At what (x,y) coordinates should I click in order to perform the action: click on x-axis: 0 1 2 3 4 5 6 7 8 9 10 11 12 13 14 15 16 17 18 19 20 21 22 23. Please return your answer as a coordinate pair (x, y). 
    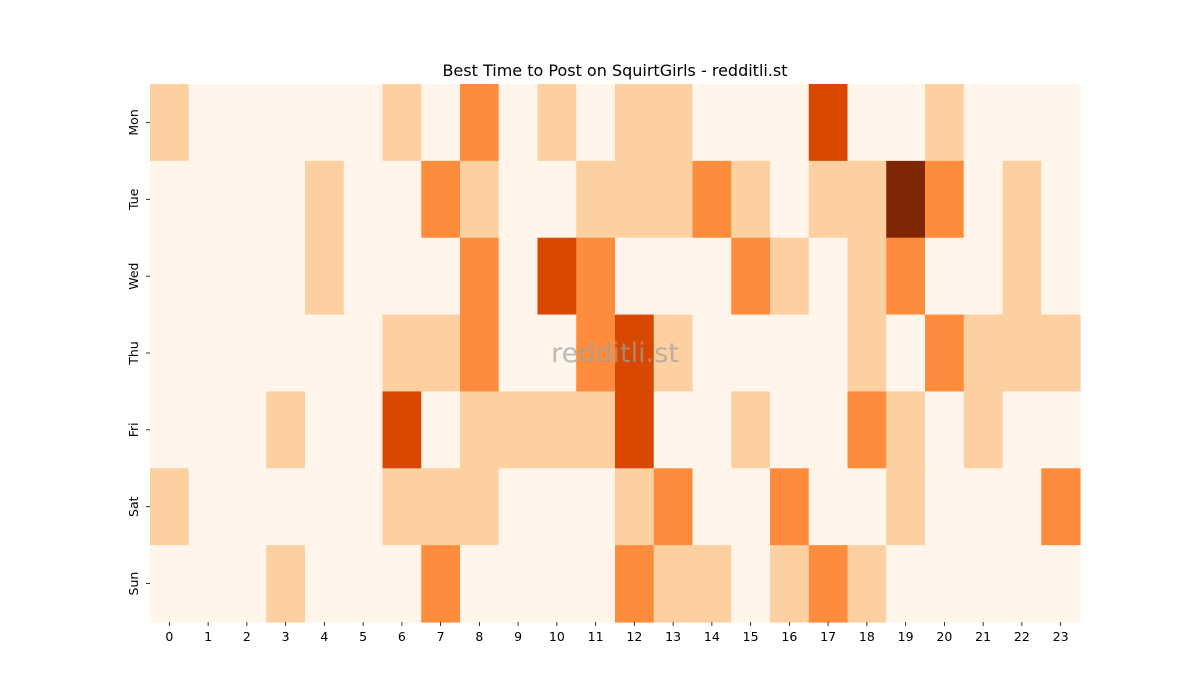
    Looking at the image, I should click on (617, 633).